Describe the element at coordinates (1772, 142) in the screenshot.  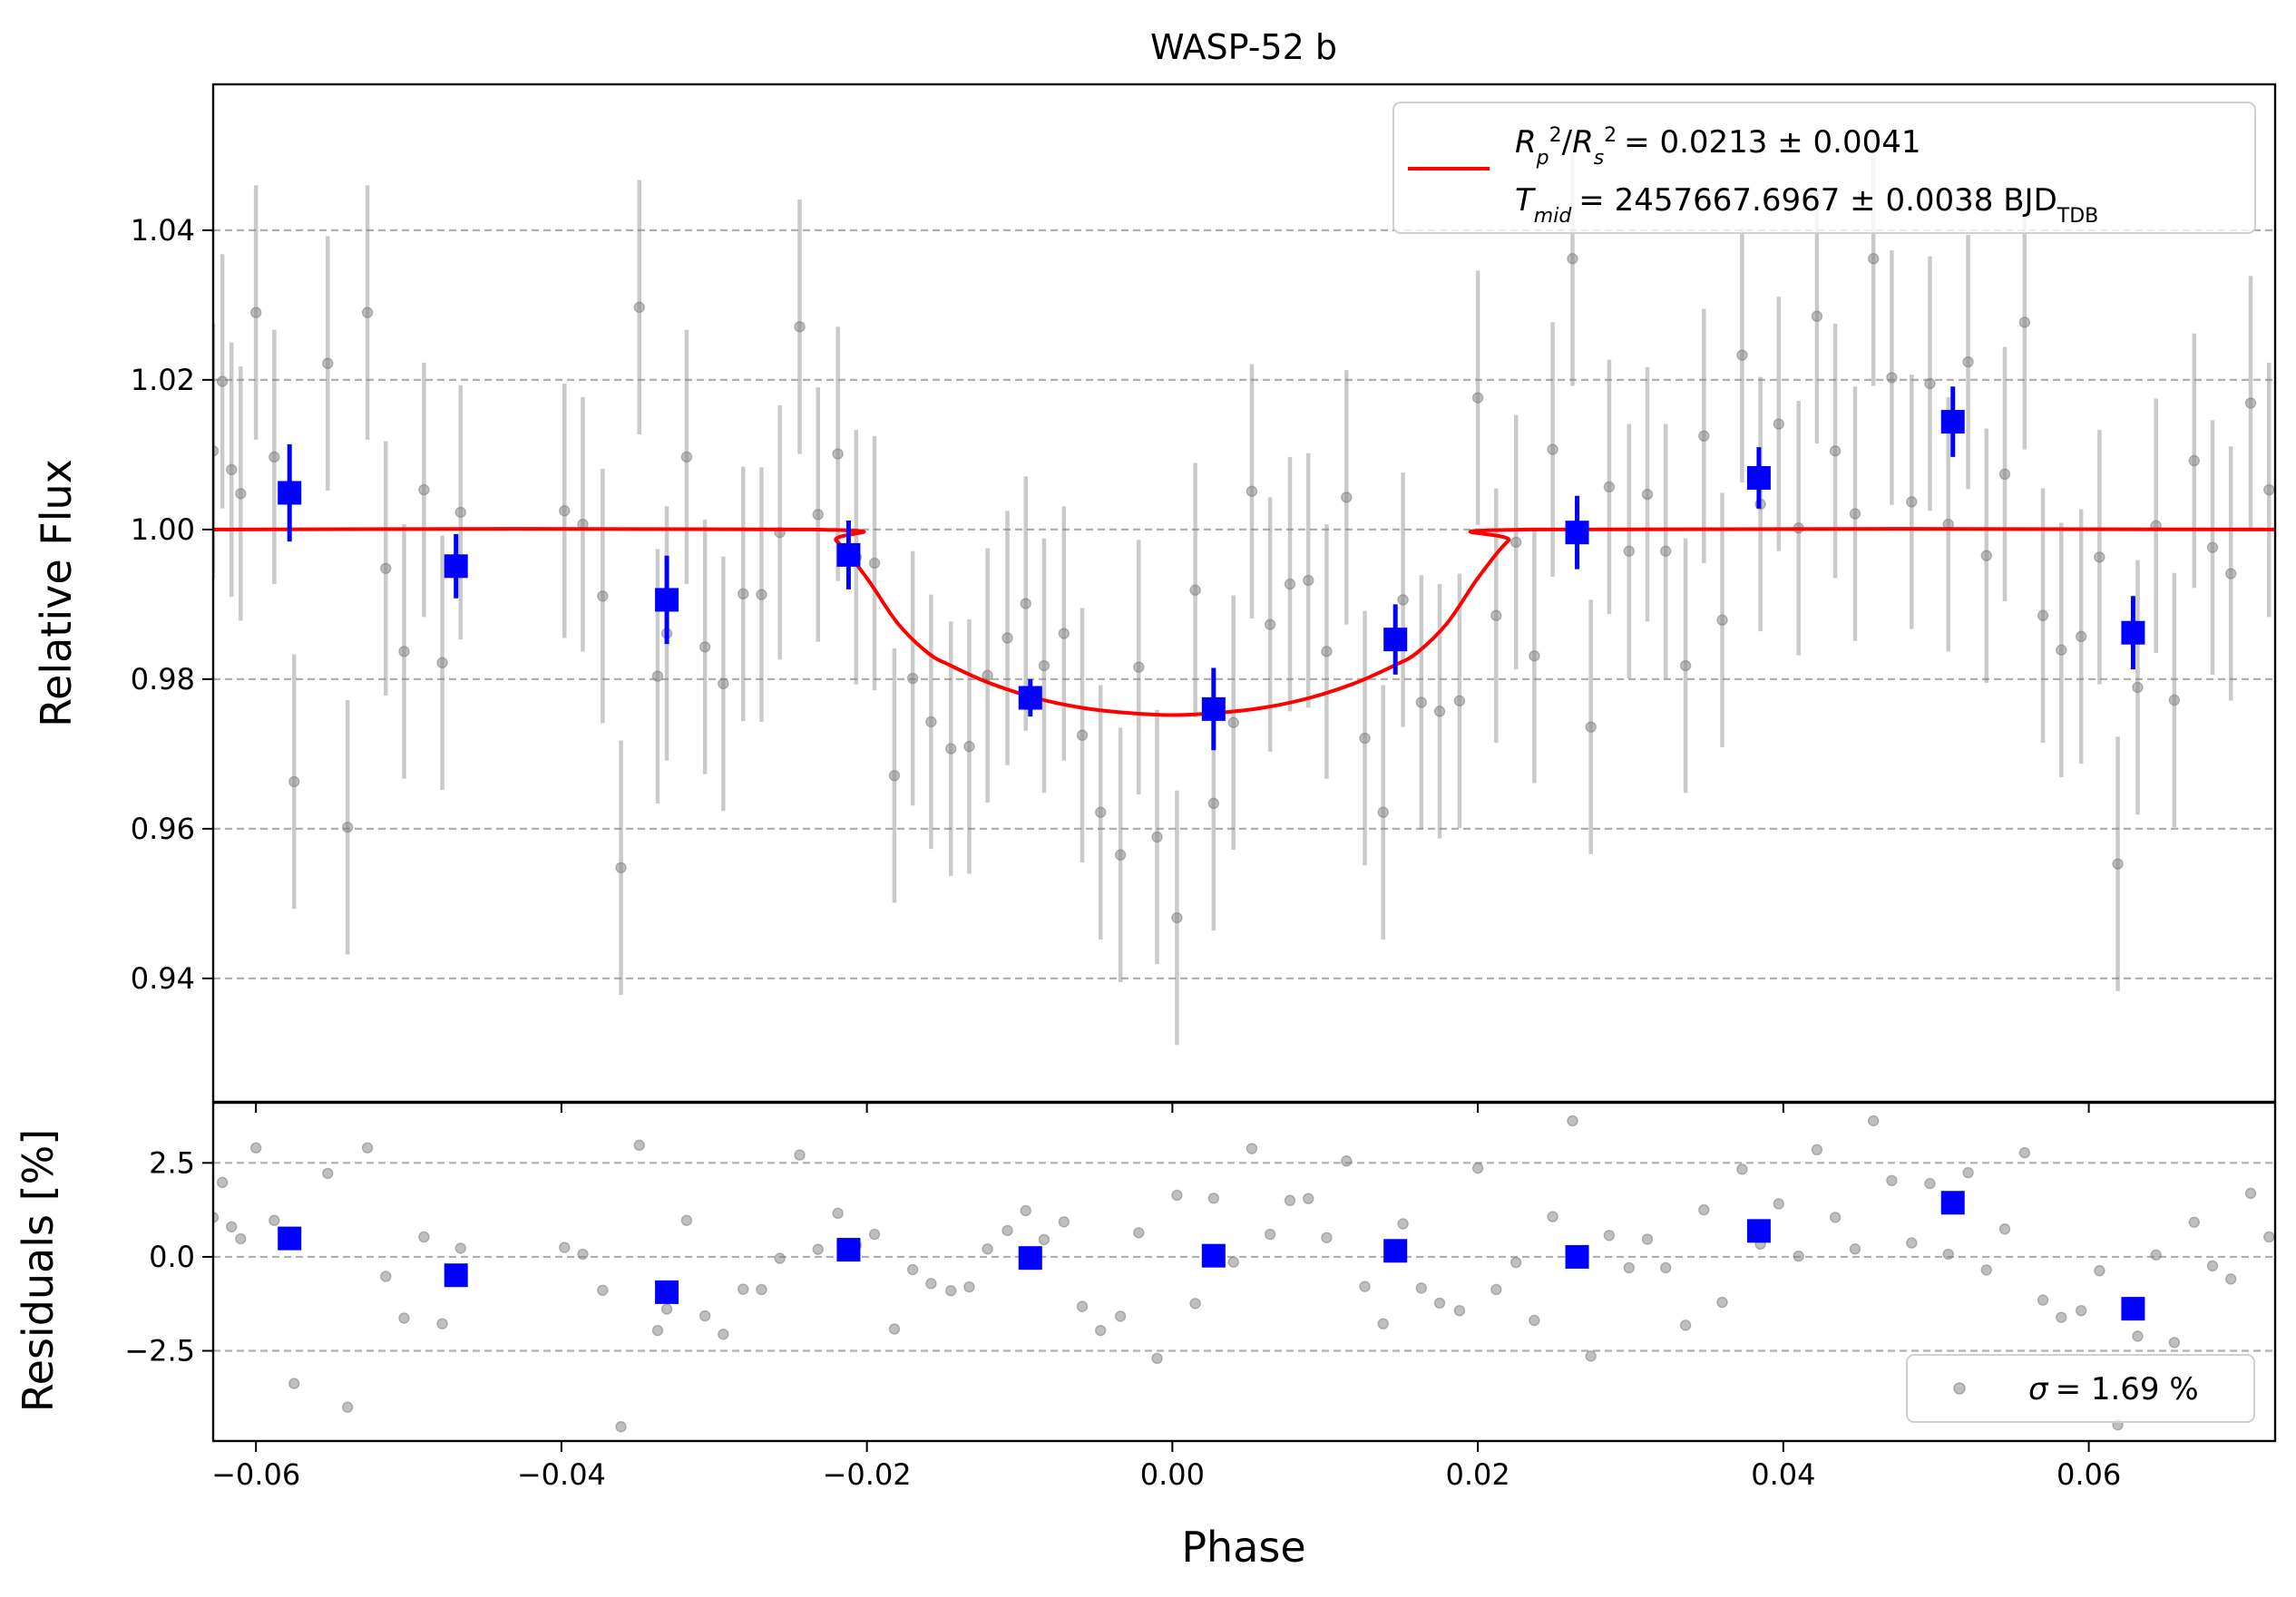
I see `legend-rp-value: = 0.0213 ± 0.0041` at that location.